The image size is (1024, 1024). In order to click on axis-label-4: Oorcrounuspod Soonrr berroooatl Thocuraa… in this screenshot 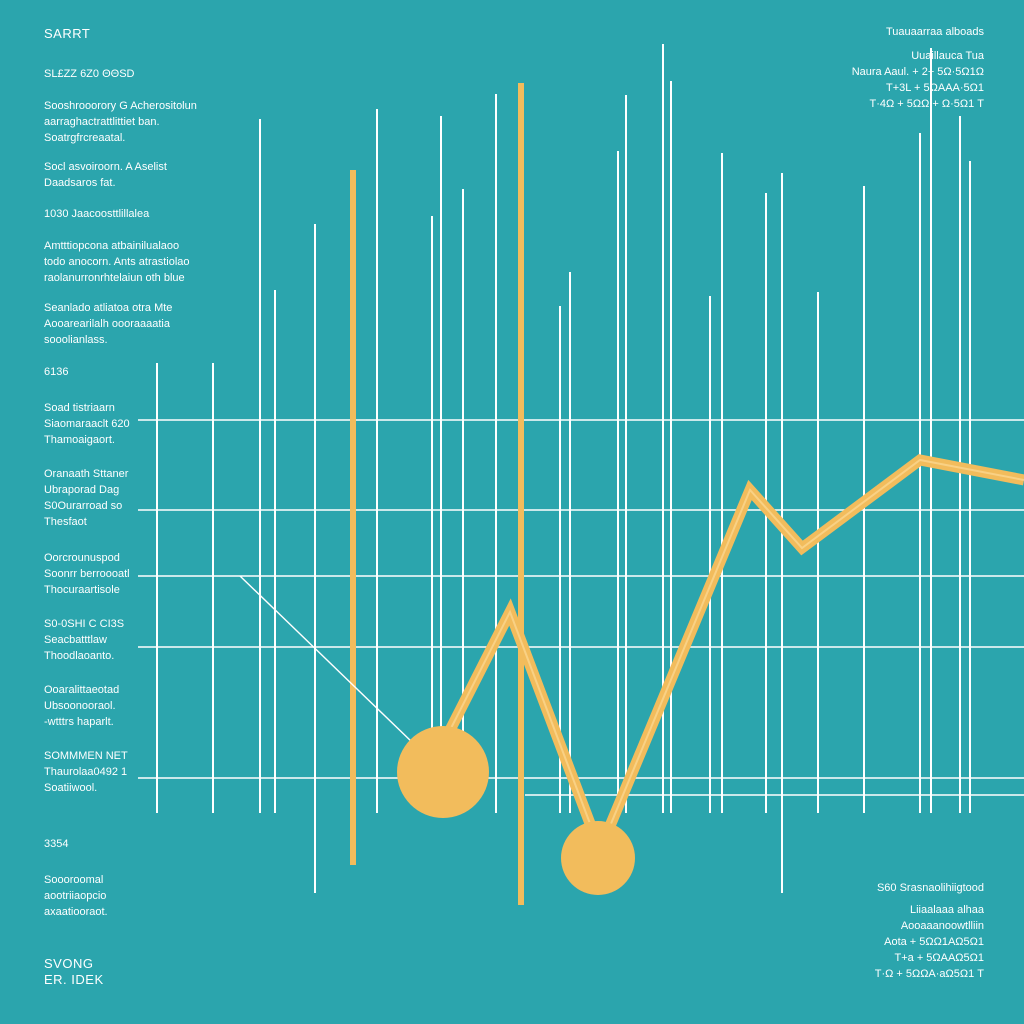, I will do `click(87, 574)`.